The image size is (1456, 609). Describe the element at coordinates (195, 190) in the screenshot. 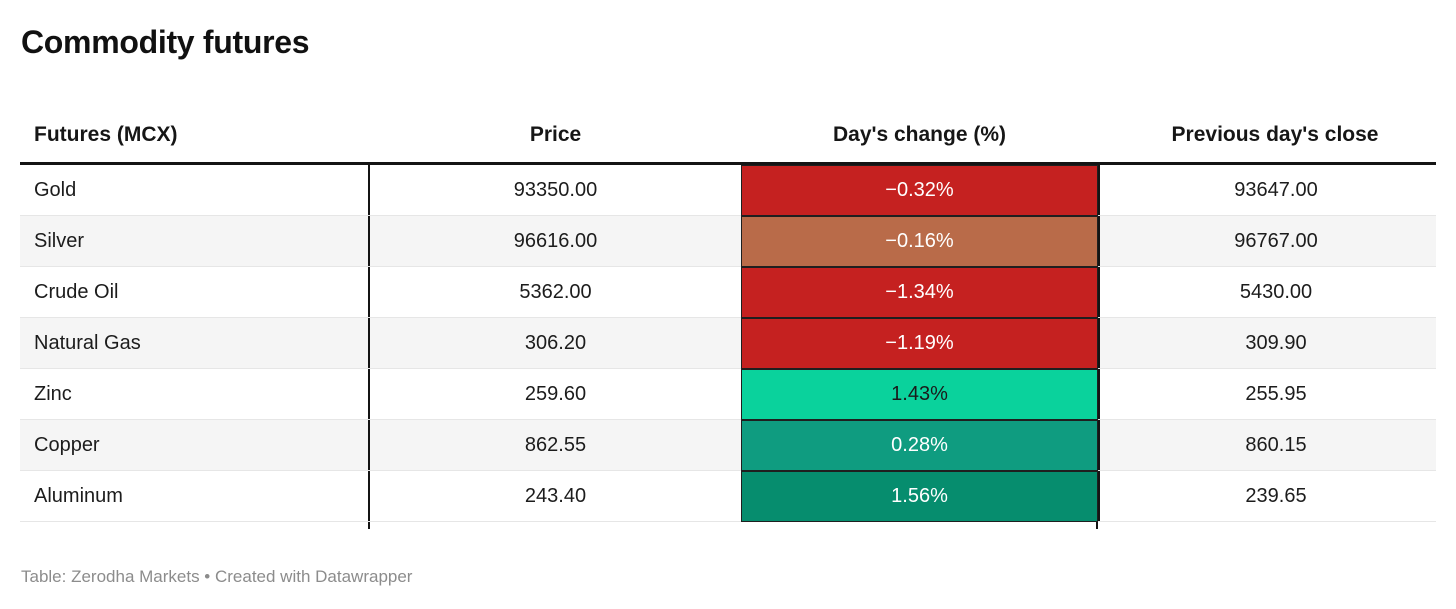

I see `futures-name-cell: Gold` at that location.